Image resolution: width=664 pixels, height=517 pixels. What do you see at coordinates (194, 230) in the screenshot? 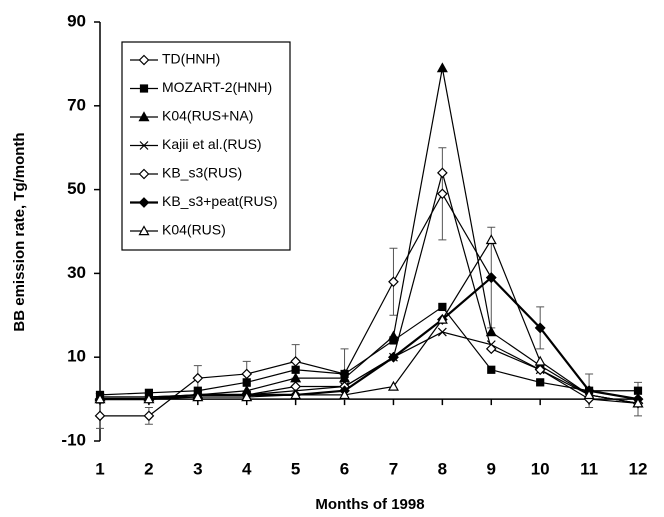
I see `legend-label: K04(RUS)` at bounding box center [194, 230].